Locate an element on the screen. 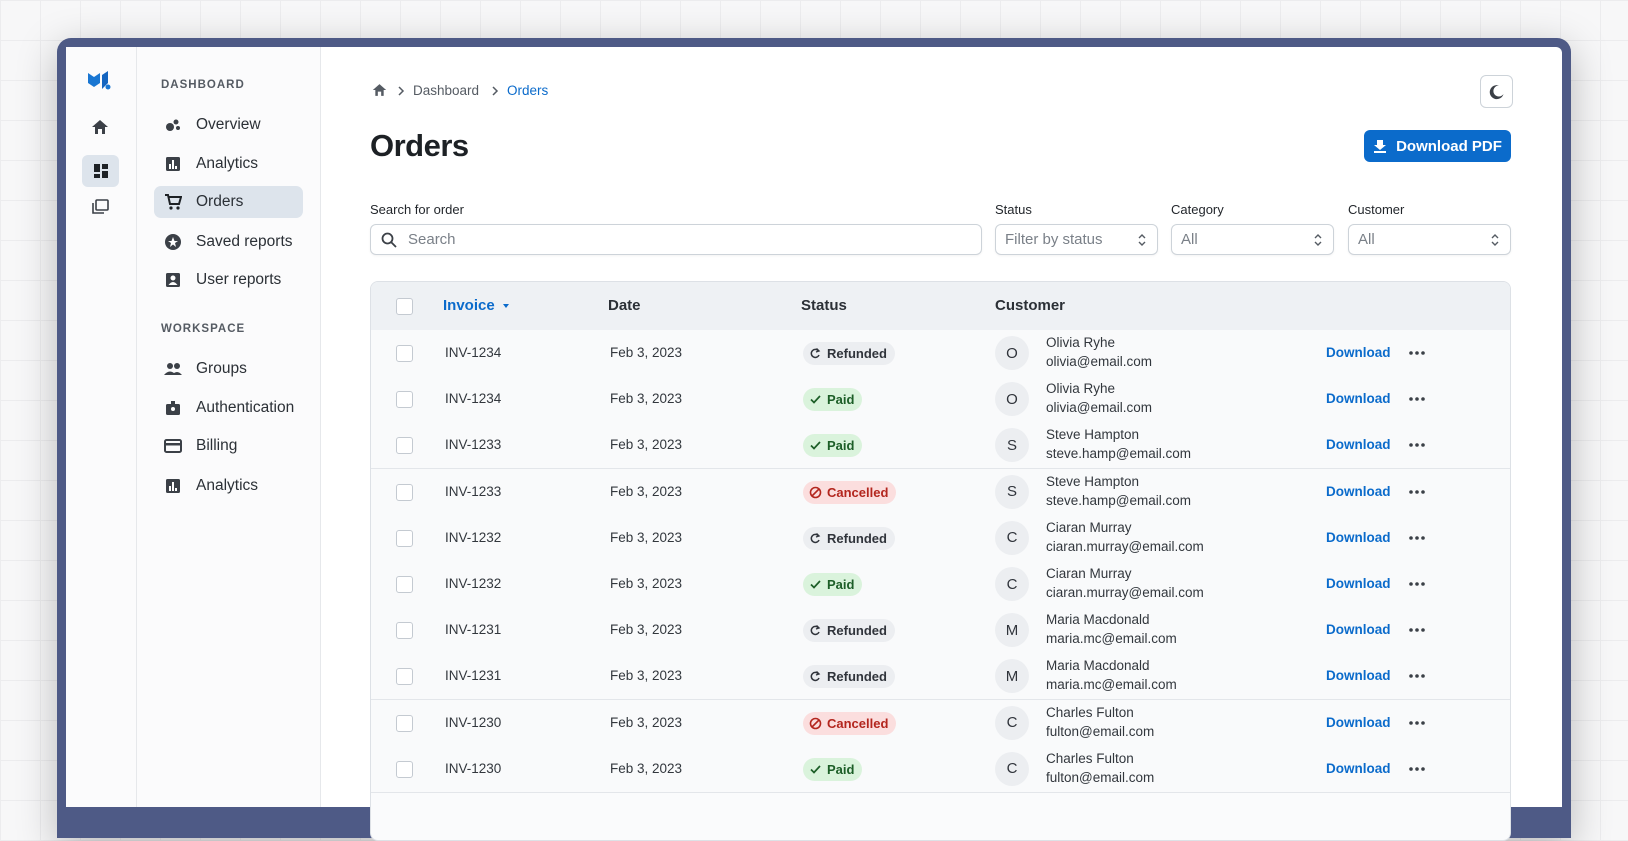 This screenshot has height=841, width=1628. select-chevron is located at coordinates (1318, 239).